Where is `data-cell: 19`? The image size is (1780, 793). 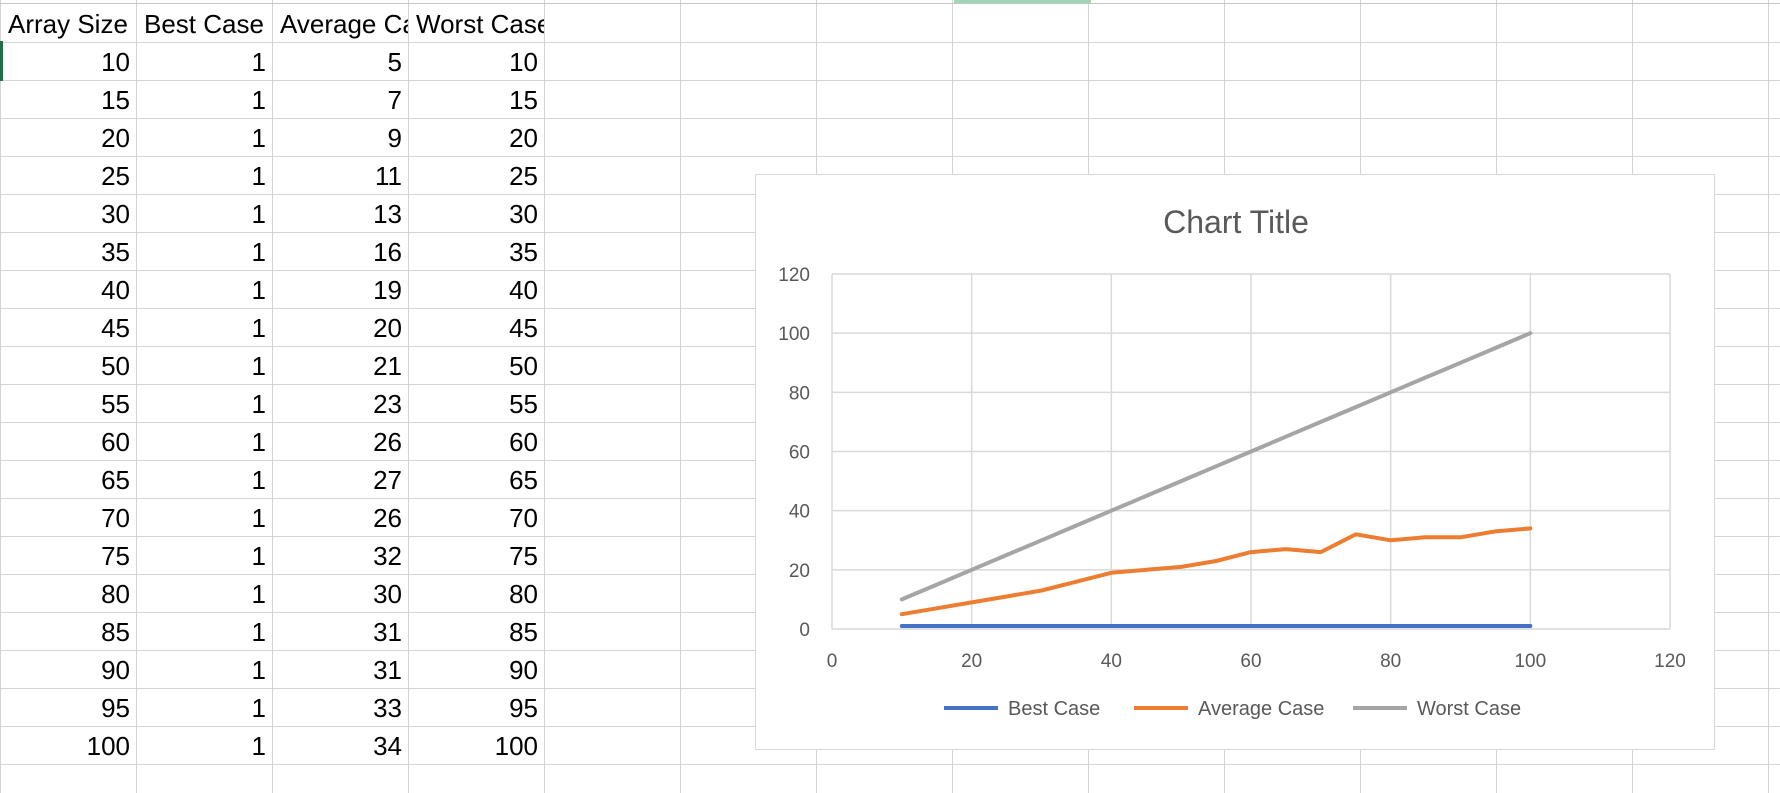
data-cell: 19 is located at coordinates (387, 290).